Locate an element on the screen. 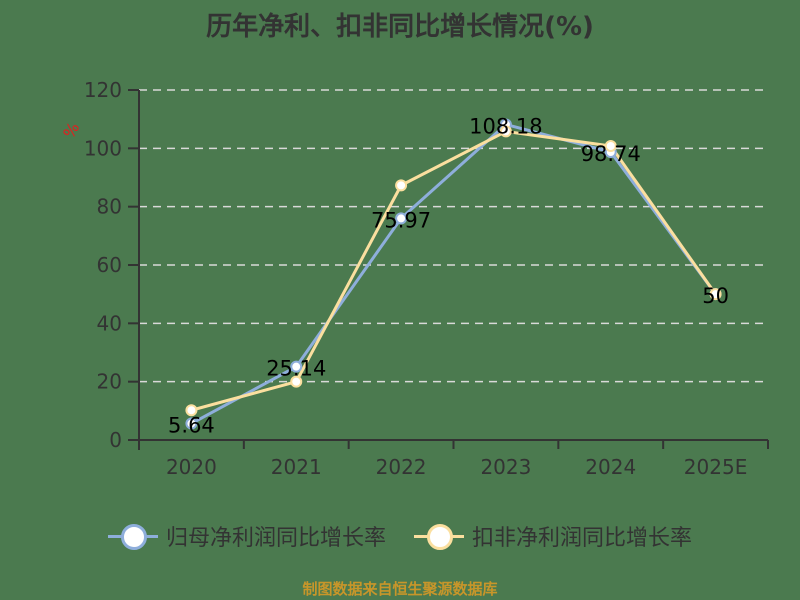 This screenshot has height=600, width=800. legend-item-net-profit: 归母净利润同比增长率 is located at coordinates (246, 536).